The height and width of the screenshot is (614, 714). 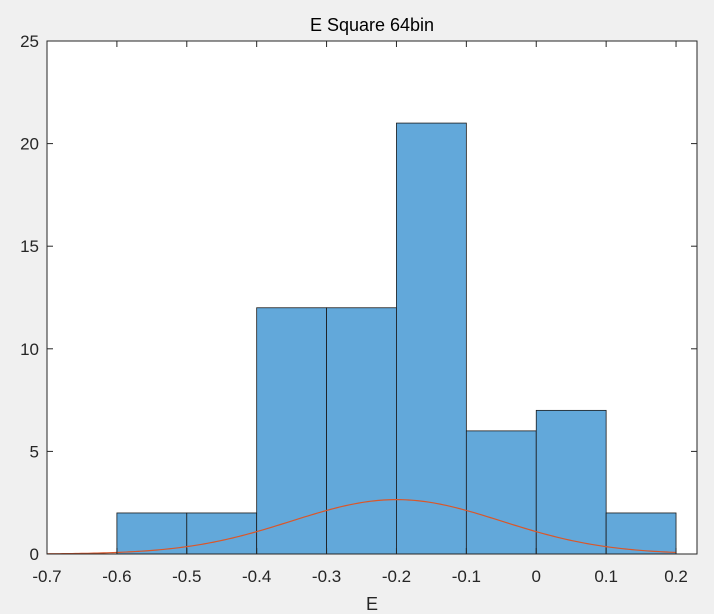 I want to click on y-tick-label: 25, so click(x=29, y=41).